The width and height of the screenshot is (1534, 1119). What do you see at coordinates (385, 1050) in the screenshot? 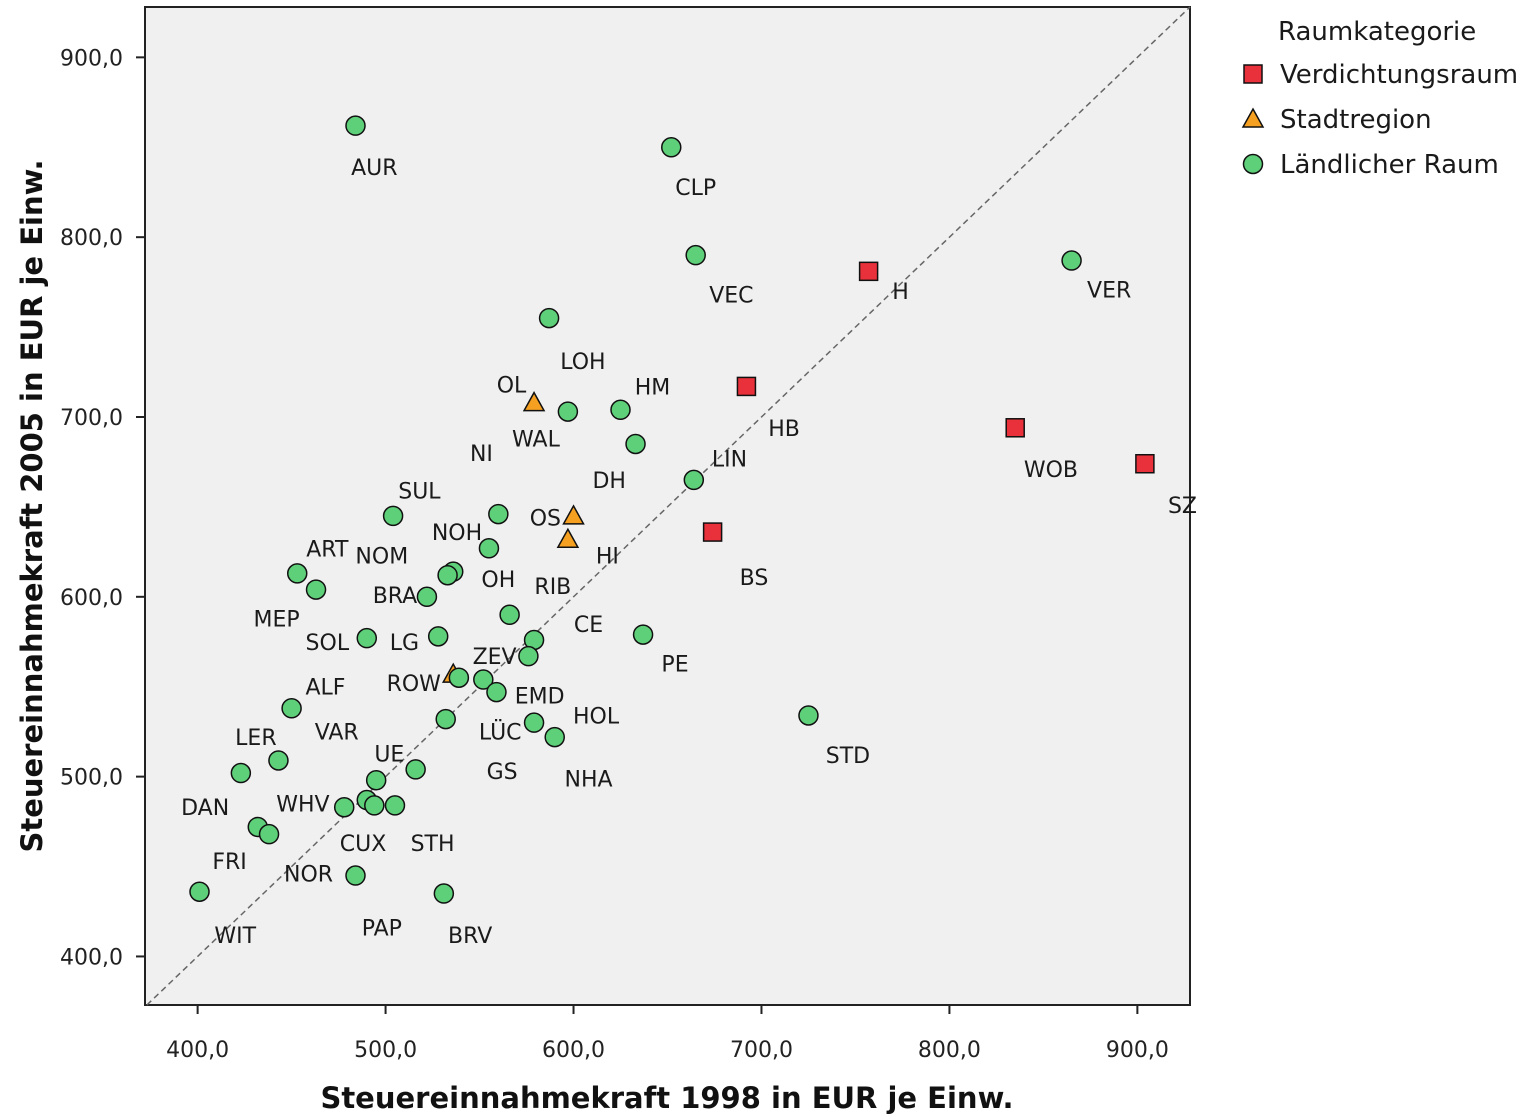
I see `x-tick-label: 500,0` at bounding box center [385, 1050].